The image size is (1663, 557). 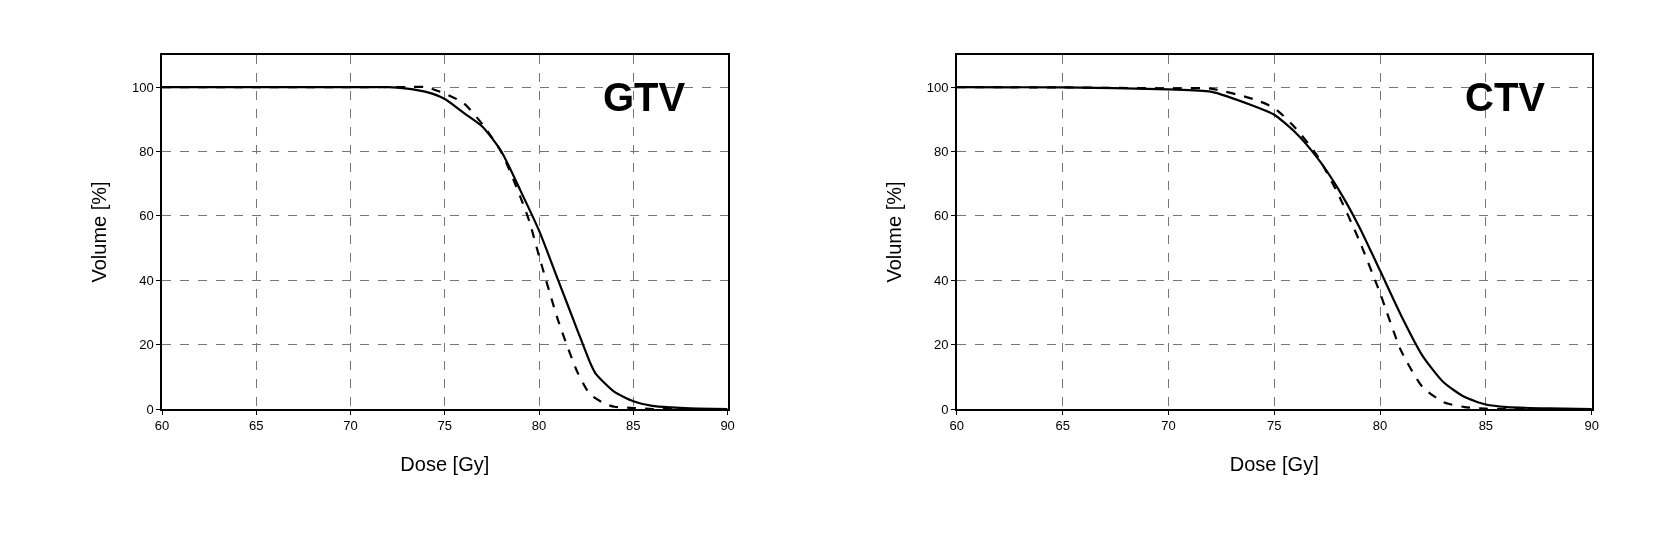 What do you see at coordinates (644, 97) in the screenshot?
I see `text: GTV` at bounding box center [644, 97].